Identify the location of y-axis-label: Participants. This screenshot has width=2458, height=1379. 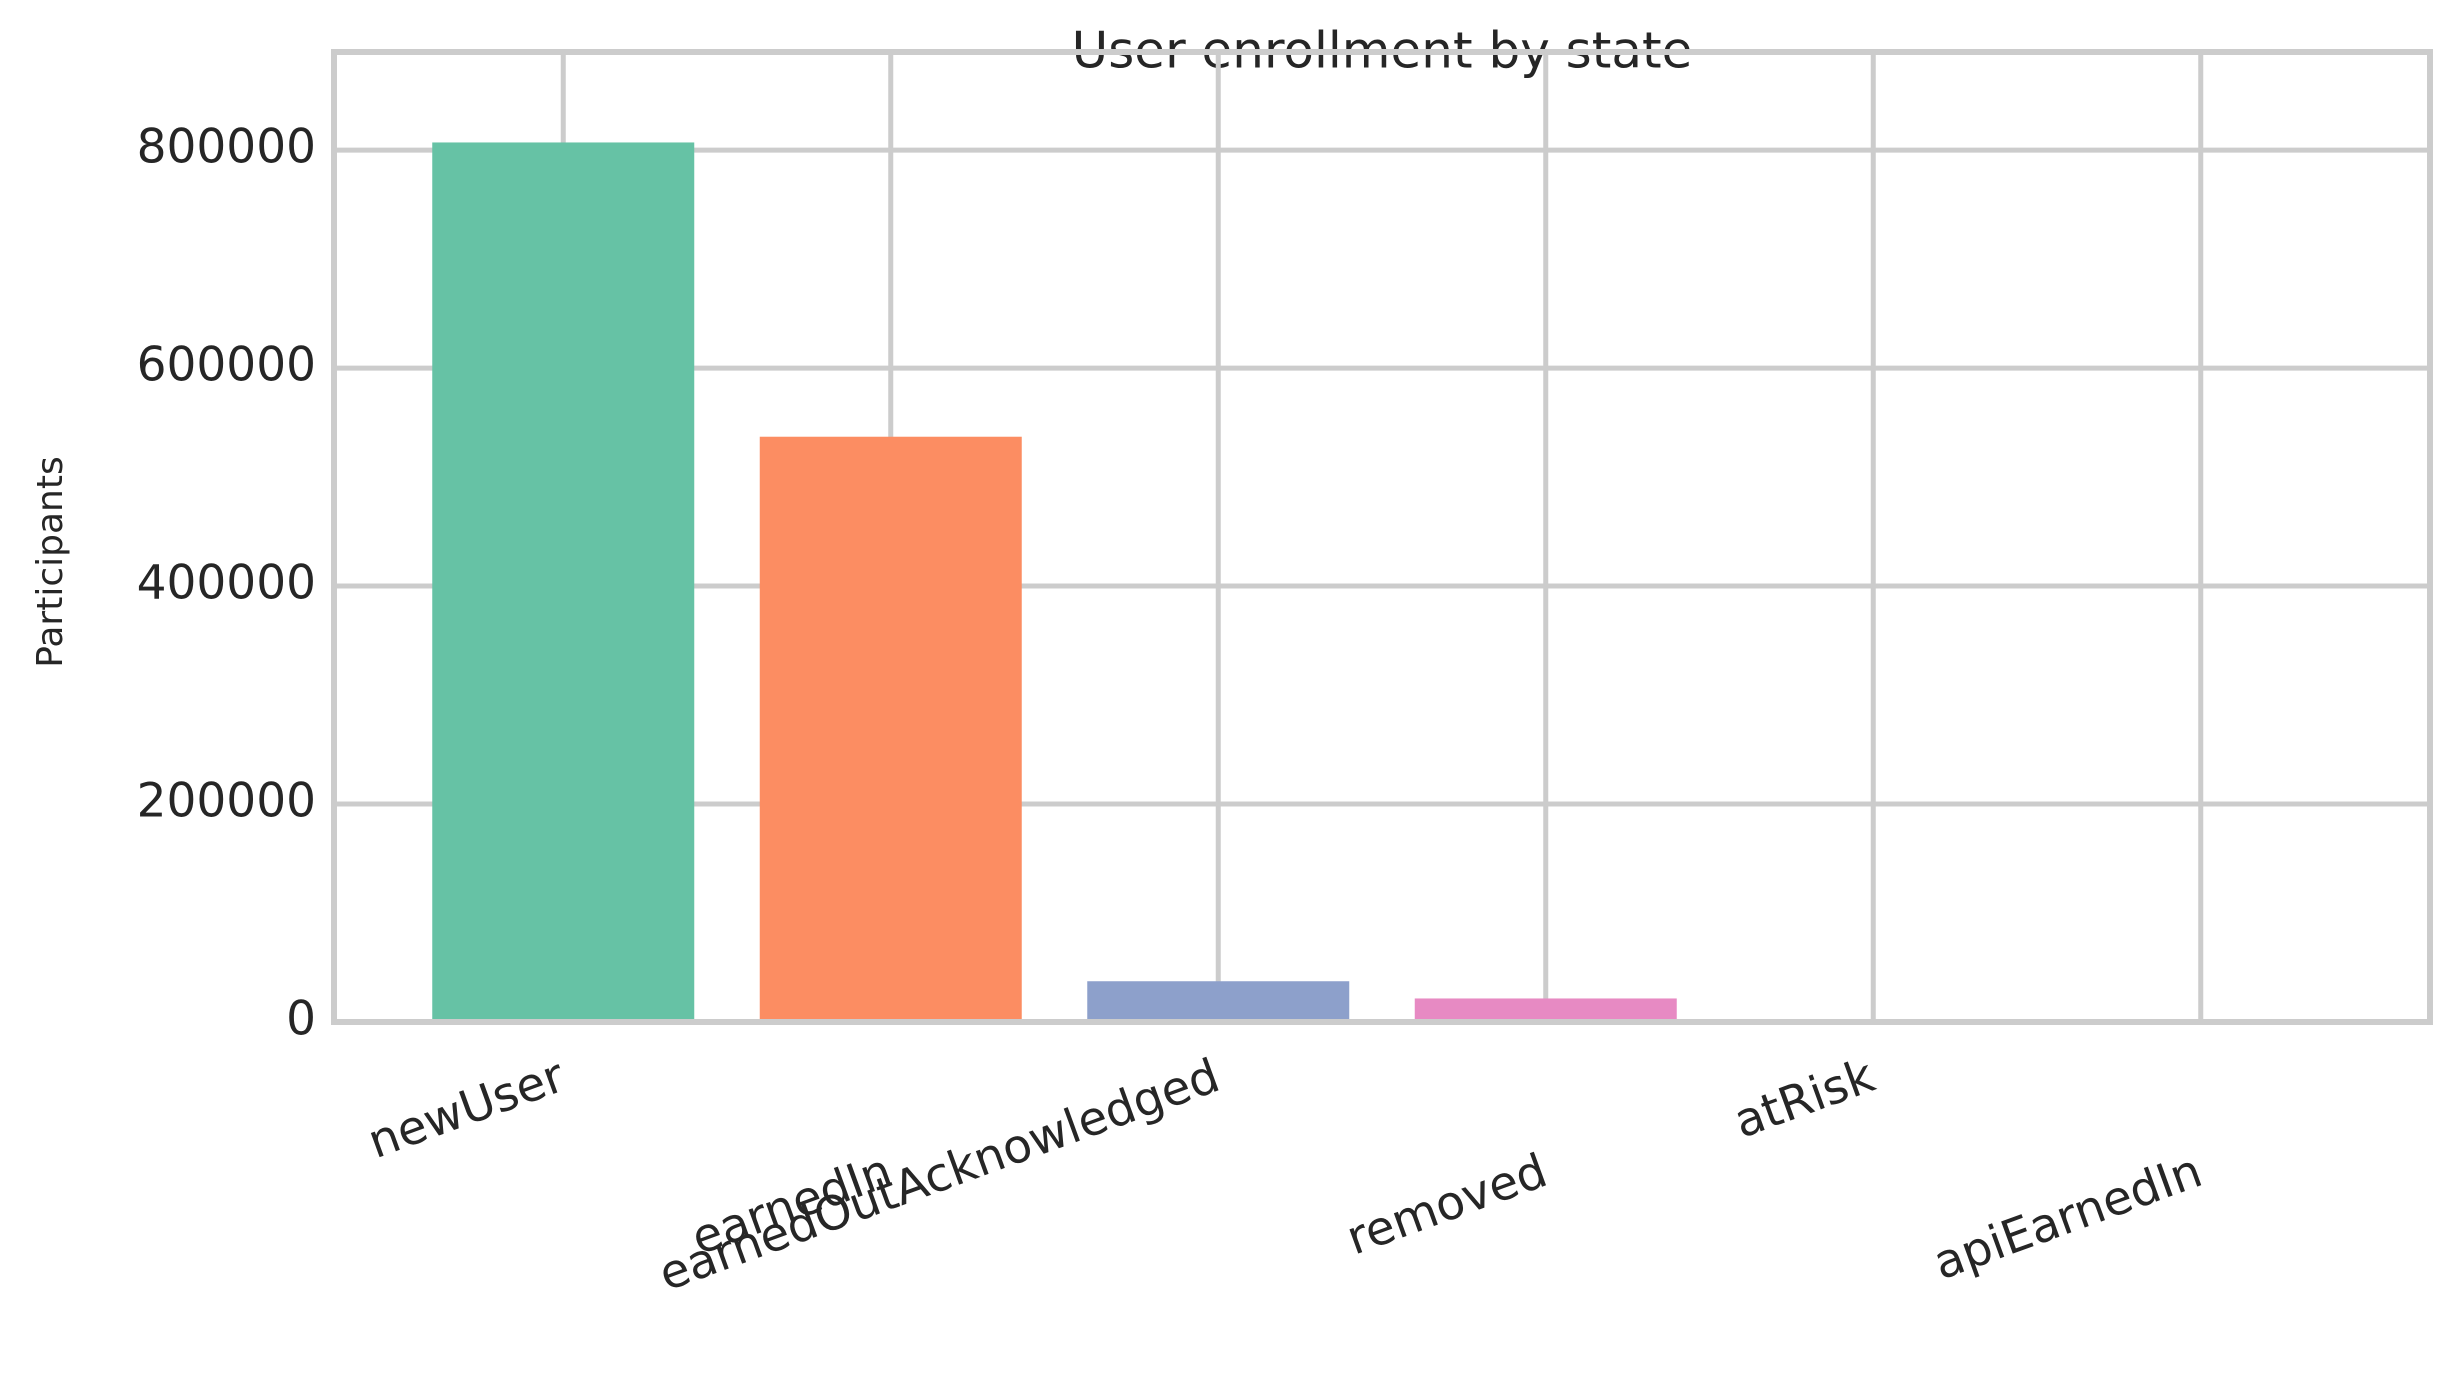
(50, 561).